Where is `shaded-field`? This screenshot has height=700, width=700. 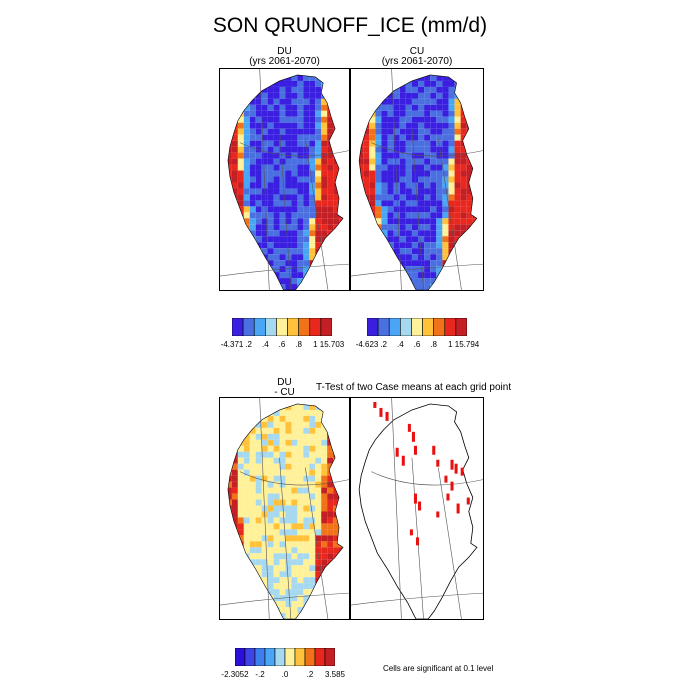 shaded-field is located at coordinates (284, 511).